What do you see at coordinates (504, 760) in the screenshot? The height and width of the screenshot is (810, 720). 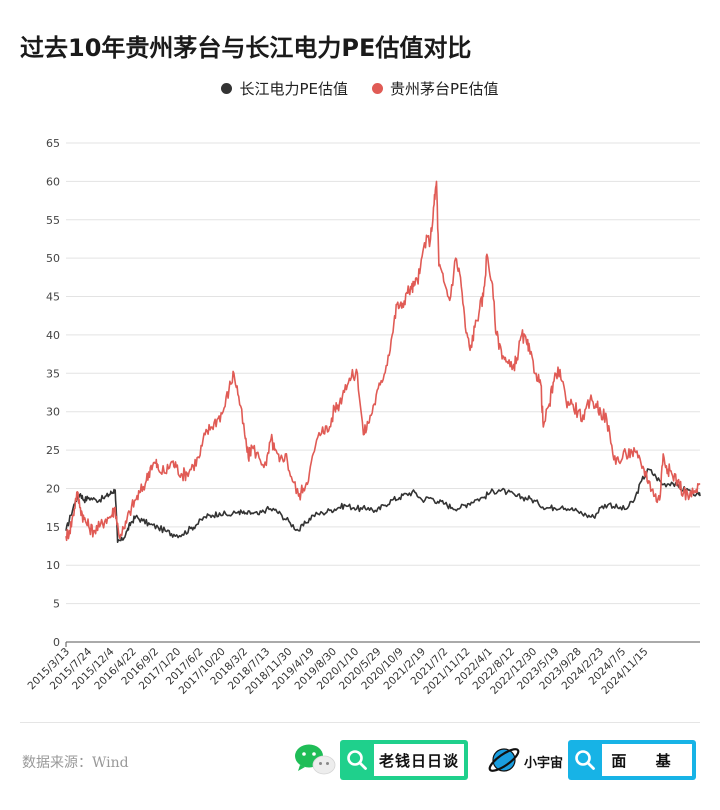 I see `planet-icon` at bounding box center [504, 760].